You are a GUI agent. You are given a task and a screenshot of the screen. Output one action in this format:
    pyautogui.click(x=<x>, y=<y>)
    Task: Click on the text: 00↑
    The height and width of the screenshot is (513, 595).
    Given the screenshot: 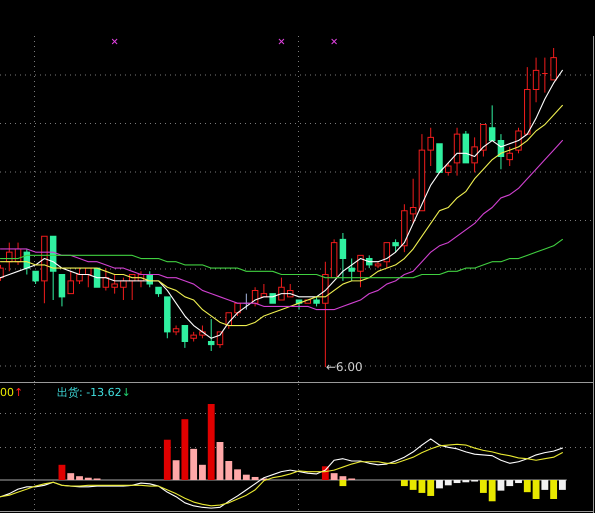 What is the action you would take?
    pyautogui.click(x=12, y=392)
    